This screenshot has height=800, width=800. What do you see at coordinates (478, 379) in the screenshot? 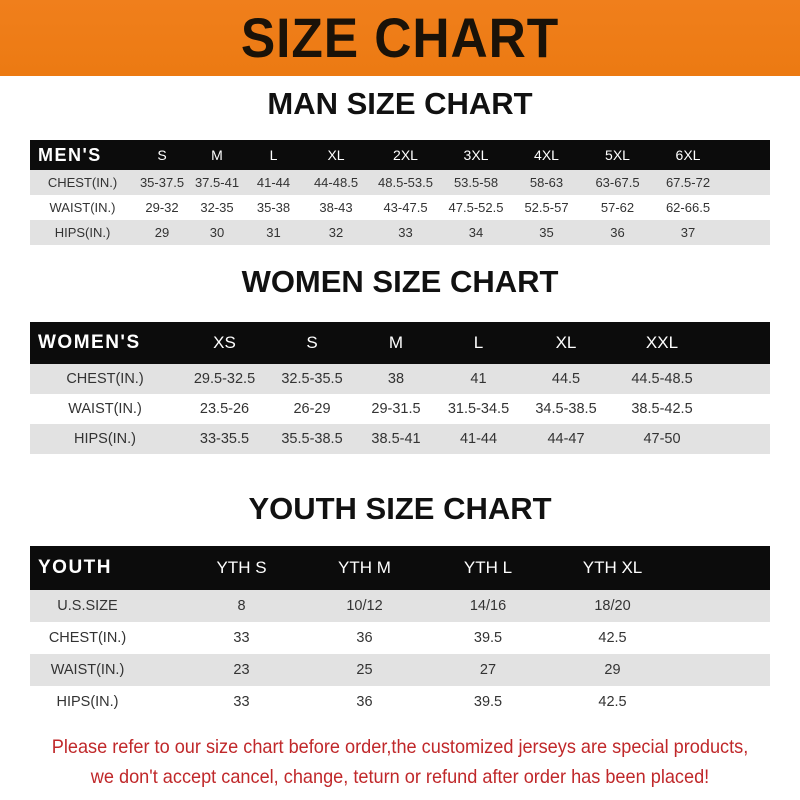
I see `table-cell: 41` at bounding box center [478, 379].